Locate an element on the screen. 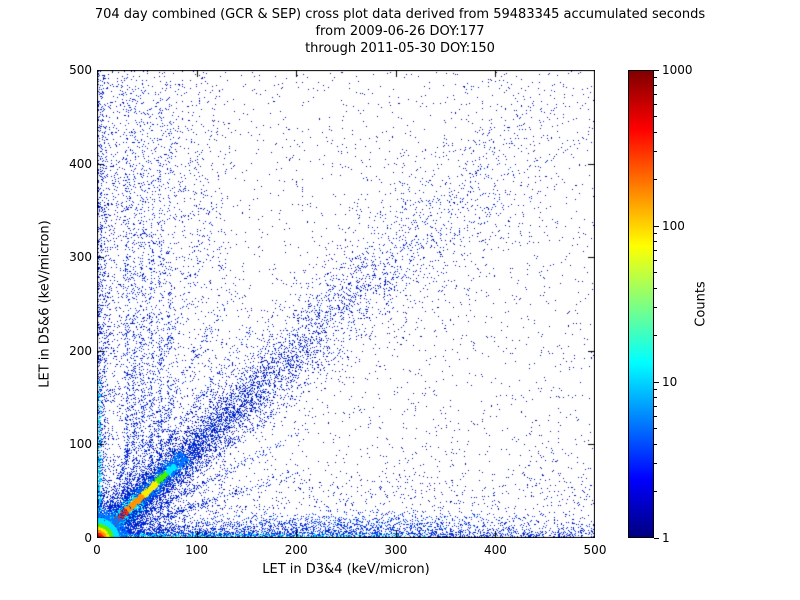 The image size is (800, 600). x-tick-label: 0 is located at coordinates (97, 550).